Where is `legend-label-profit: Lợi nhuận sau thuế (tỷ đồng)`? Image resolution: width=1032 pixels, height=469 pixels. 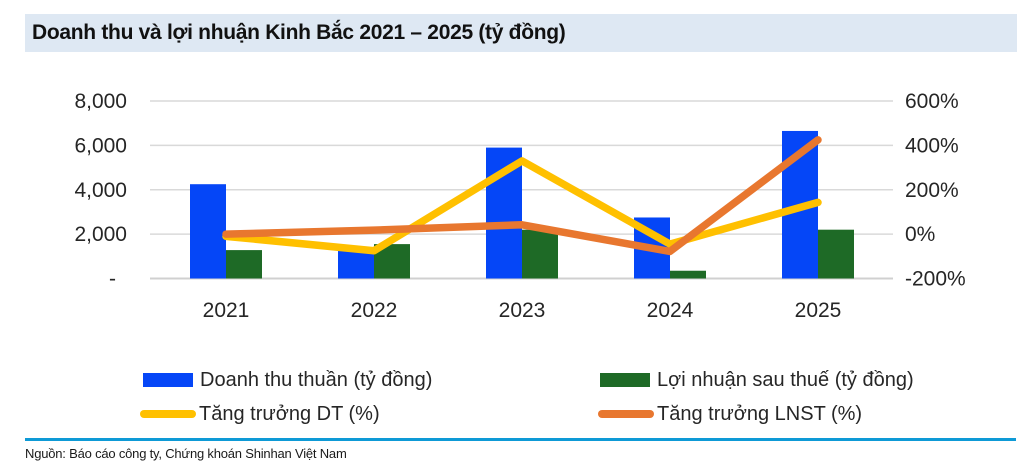
legend-label-profit: Lợi nhuận sau thuế (tỷ đồng) is located at coordinates (785, 379).